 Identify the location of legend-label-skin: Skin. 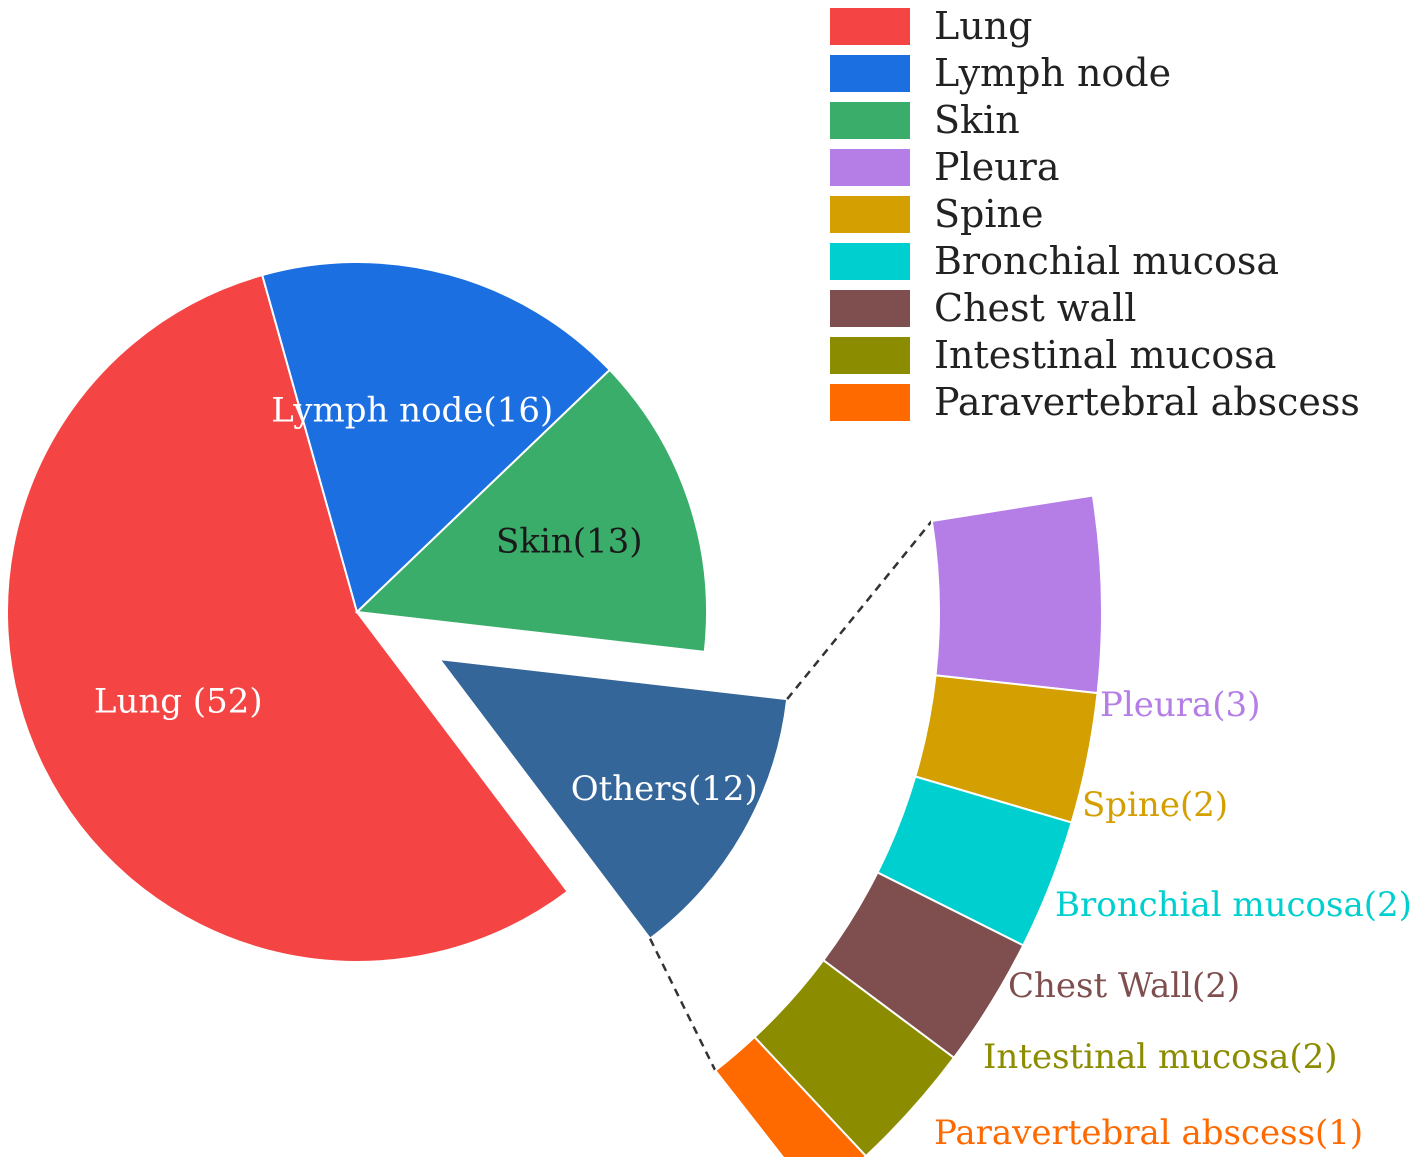
(977, 120).